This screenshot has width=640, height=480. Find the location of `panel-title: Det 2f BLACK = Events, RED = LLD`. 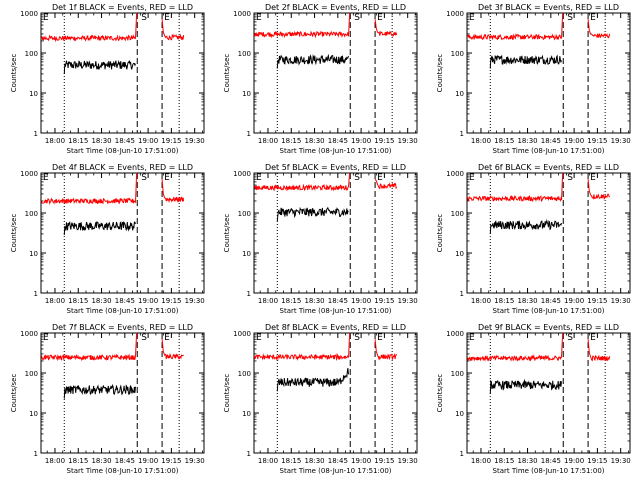

panel-title: Det 2f BLACK = Events, RED = LLD is located at coordinates (335, 7).